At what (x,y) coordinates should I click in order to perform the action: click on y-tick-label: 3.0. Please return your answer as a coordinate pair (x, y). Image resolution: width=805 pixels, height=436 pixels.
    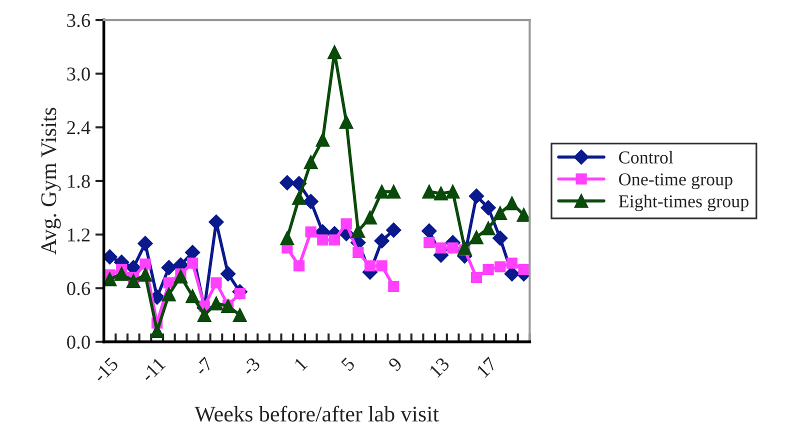
    Looking at the image, I should click on (78, 74).